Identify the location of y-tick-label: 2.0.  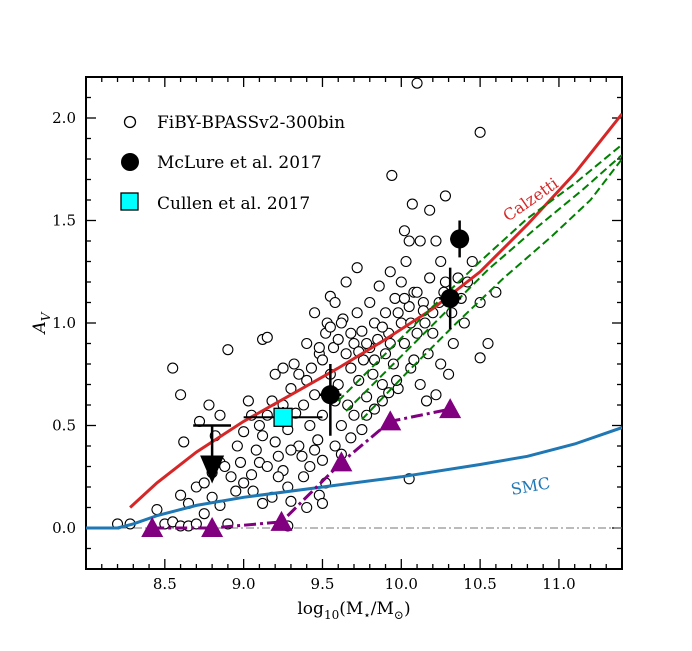
(64, 118).